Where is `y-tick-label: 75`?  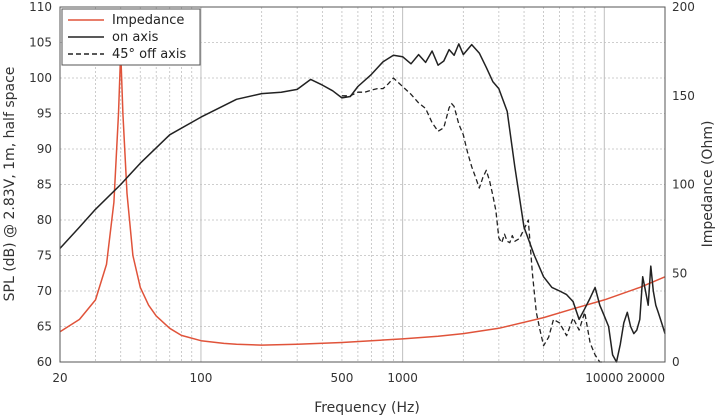
y-tick-label: 75 is located at coordinates (44, 256).